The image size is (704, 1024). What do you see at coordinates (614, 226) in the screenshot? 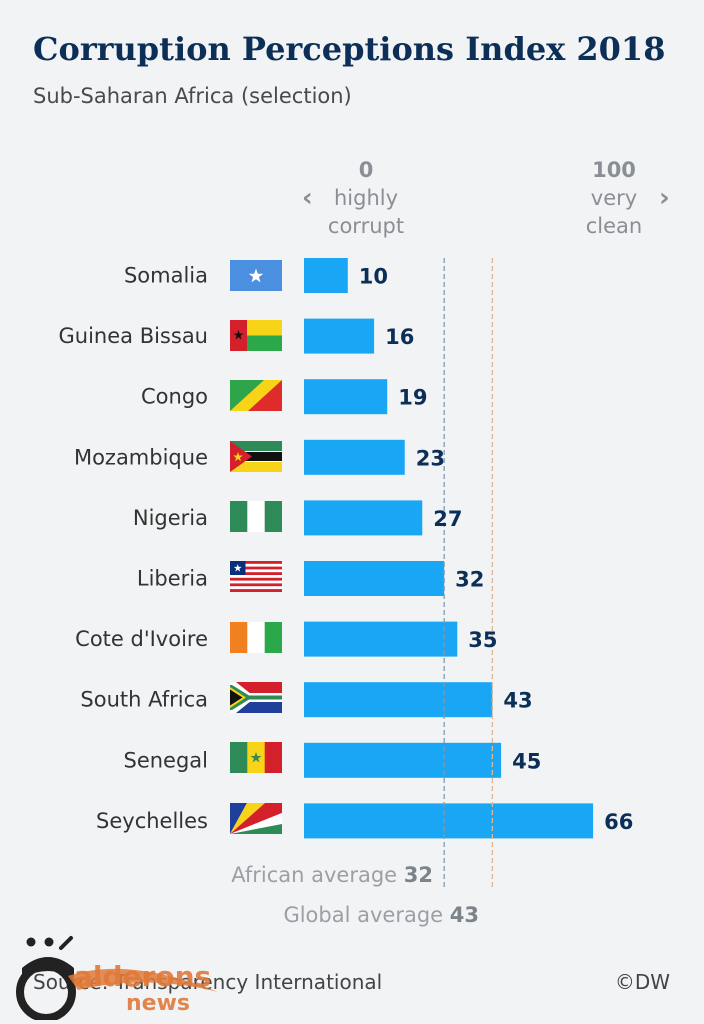
I see `scale-max-text-2: clean` at bounding box center [614, 226].